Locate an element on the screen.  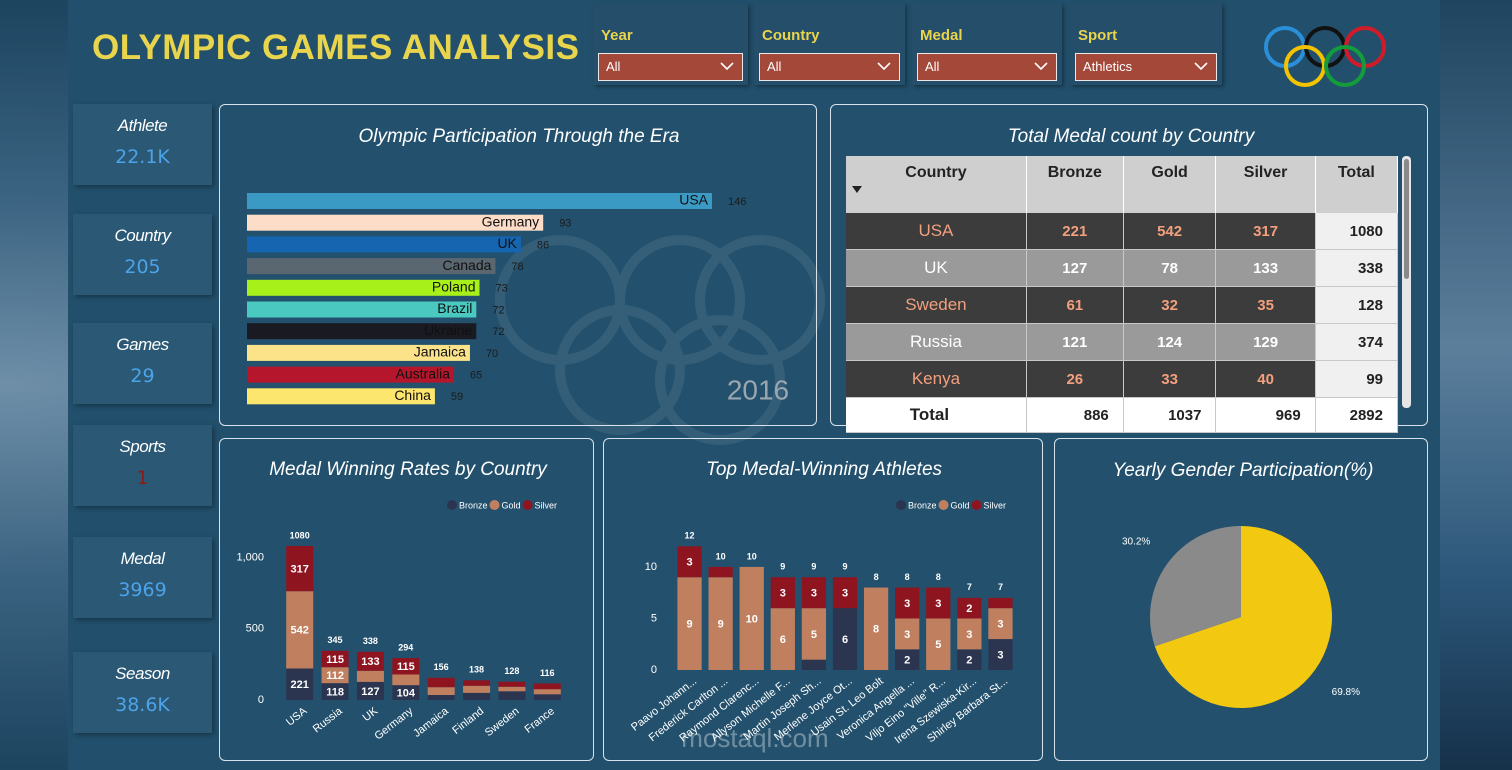
legend-label: Silver is located at coordinates (546, 505).